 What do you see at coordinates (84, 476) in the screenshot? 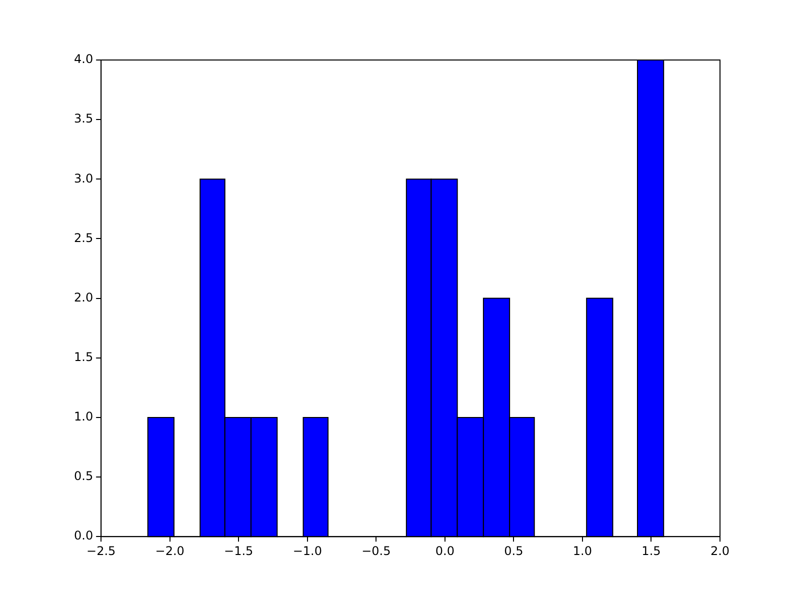
I see `y-tick-label: 0.5` at bounding box center [84, 476].